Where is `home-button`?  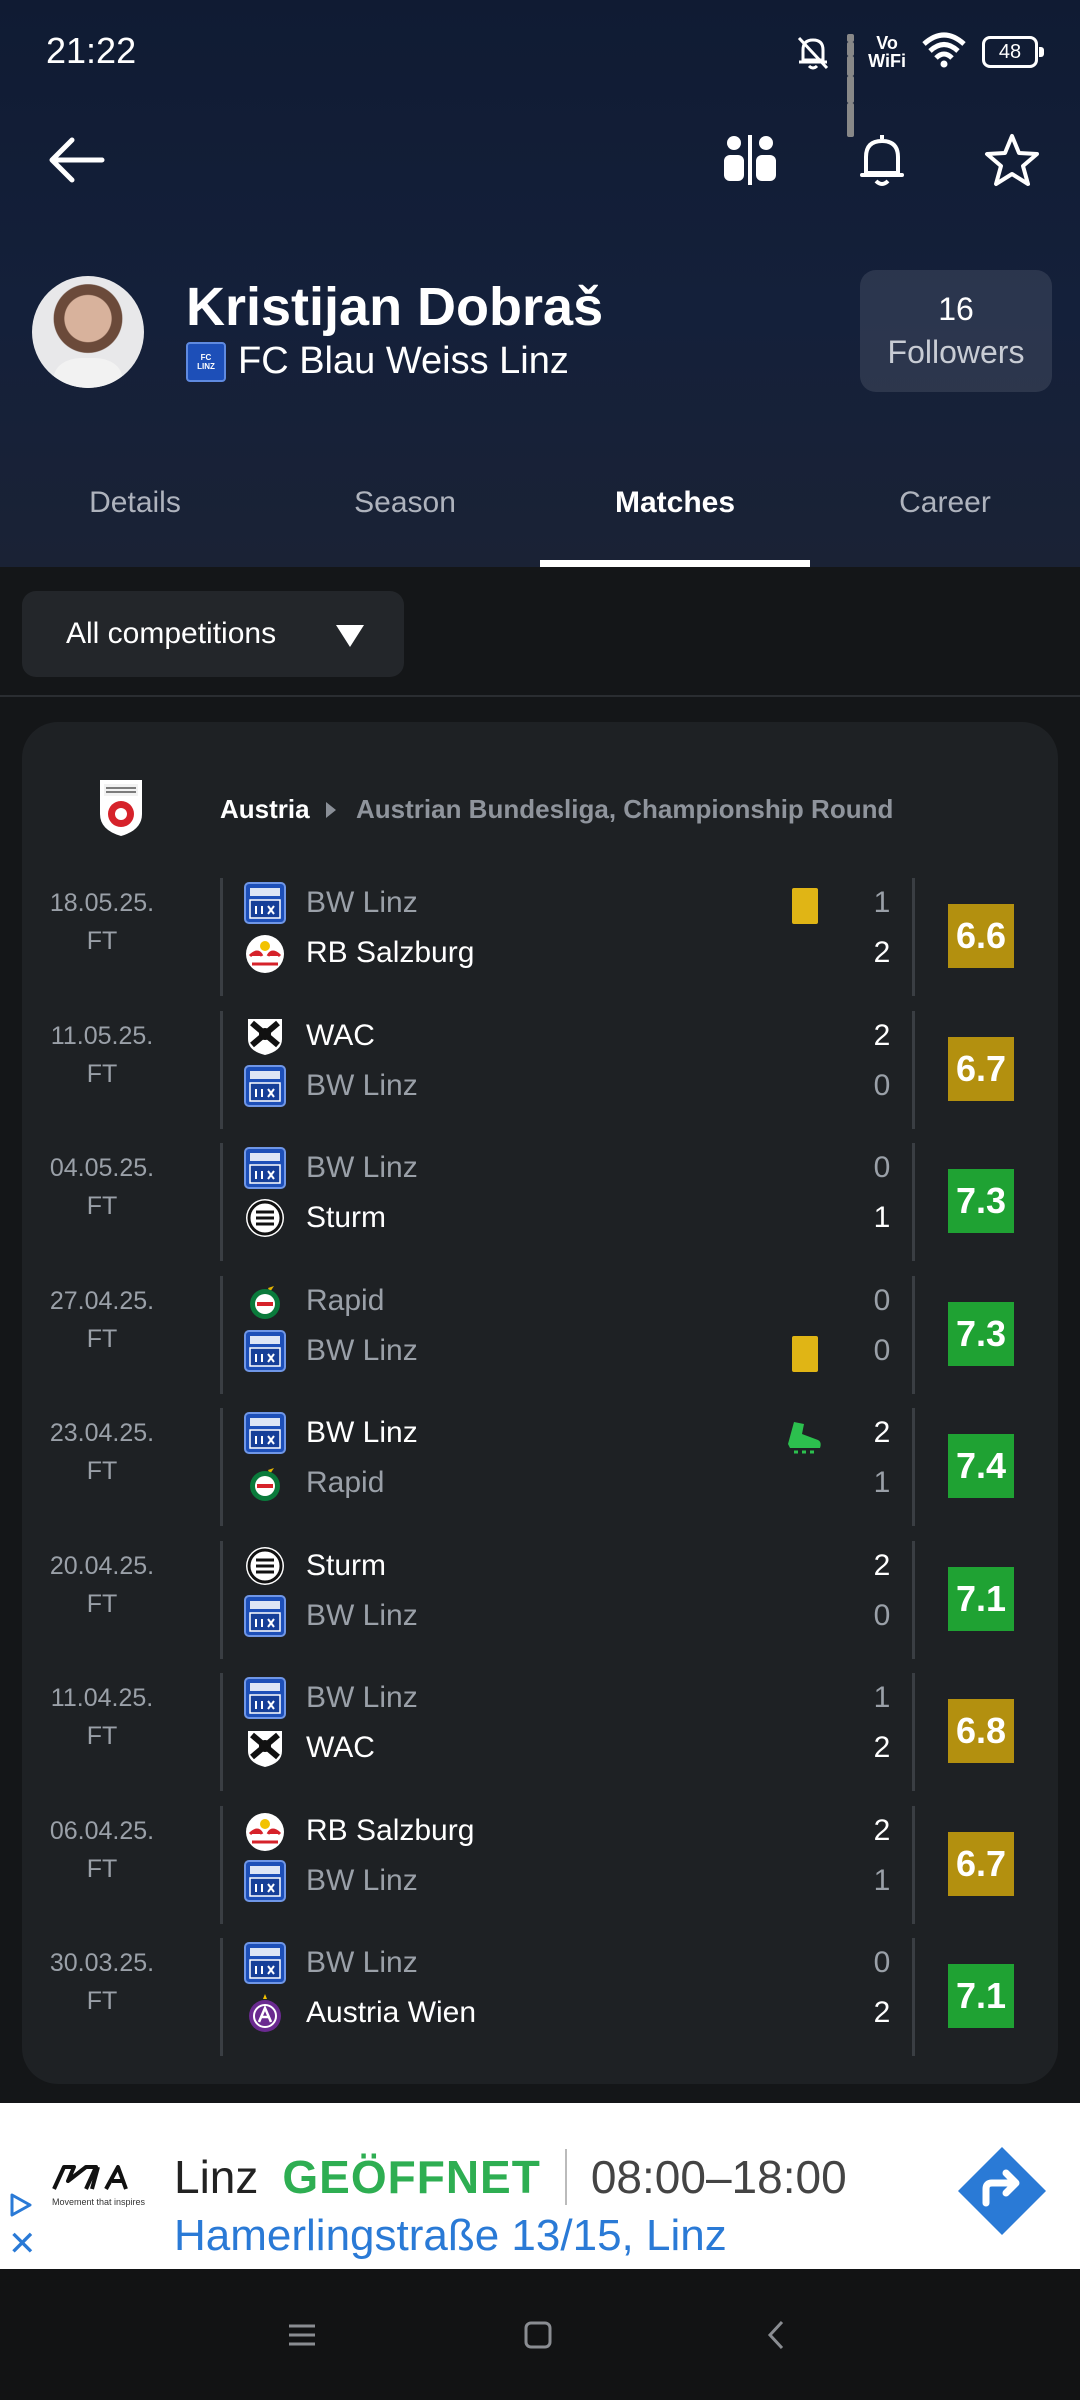 home-button is located at coordinates (538, 2335).